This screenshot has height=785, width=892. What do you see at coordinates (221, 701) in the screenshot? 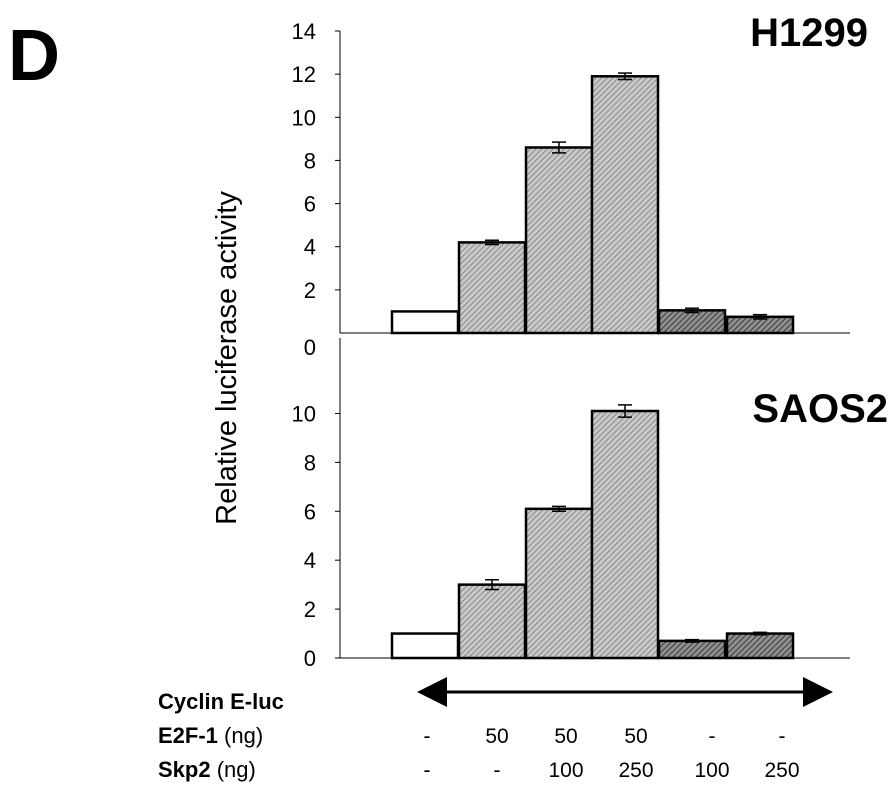
I see `reporter-label: Cyclin E-luc` at bounding box center [221, 701].